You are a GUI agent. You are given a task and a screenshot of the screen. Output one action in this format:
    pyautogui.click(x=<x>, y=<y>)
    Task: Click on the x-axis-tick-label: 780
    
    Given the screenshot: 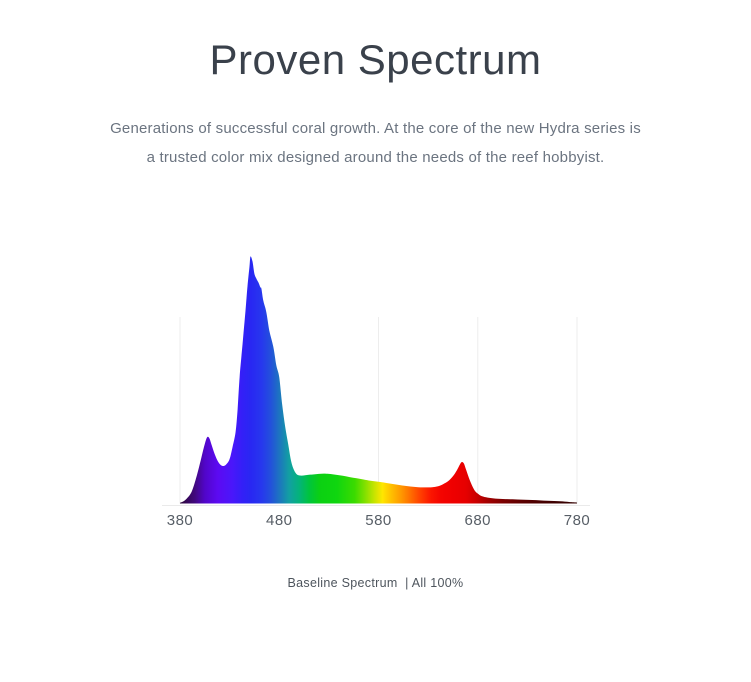 What is the action you would take?
    pyautogui.click(x=577, y=520)
    